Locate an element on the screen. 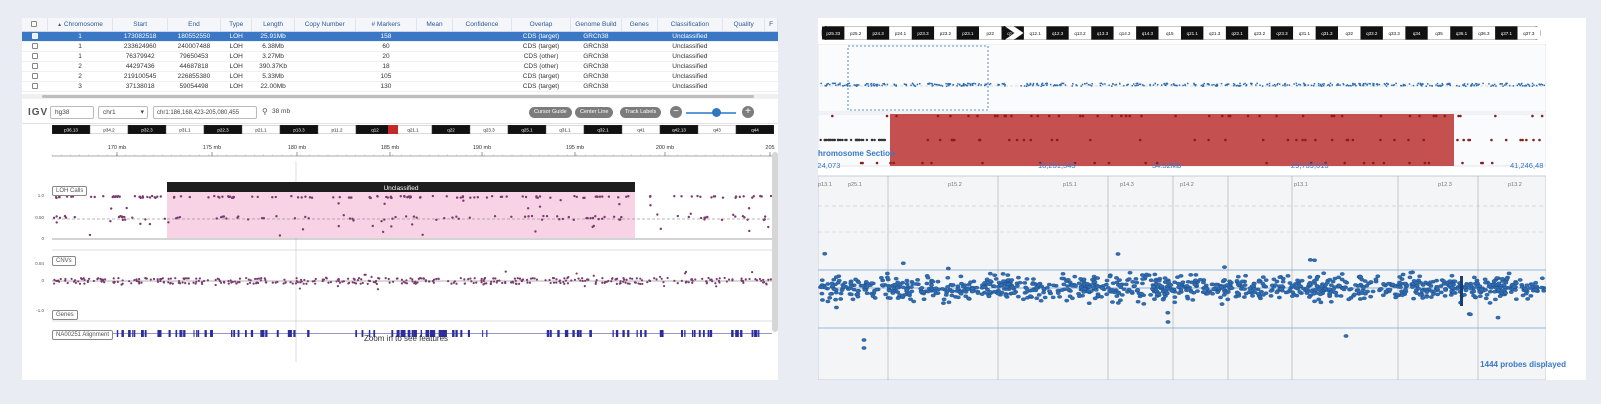 The width and height of the screenshot is (1601, 404). ideogram-band-label: p11.2 is located at coordinates (337, 130).